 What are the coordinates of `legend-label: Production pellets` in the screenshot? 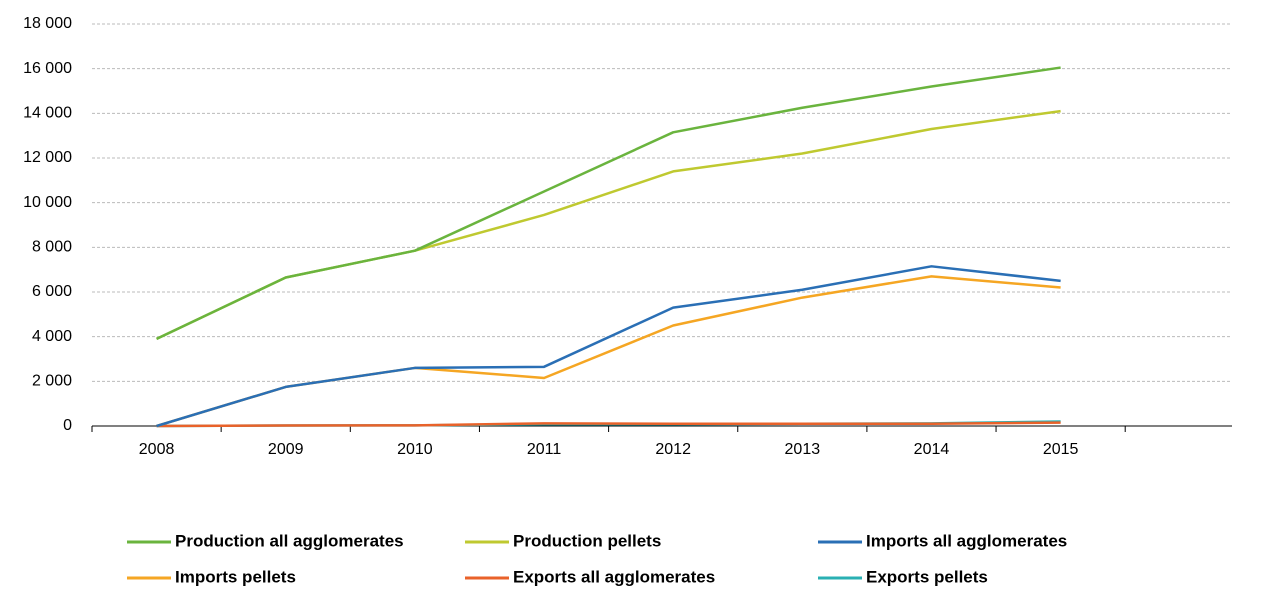 It's located at (587, 540).